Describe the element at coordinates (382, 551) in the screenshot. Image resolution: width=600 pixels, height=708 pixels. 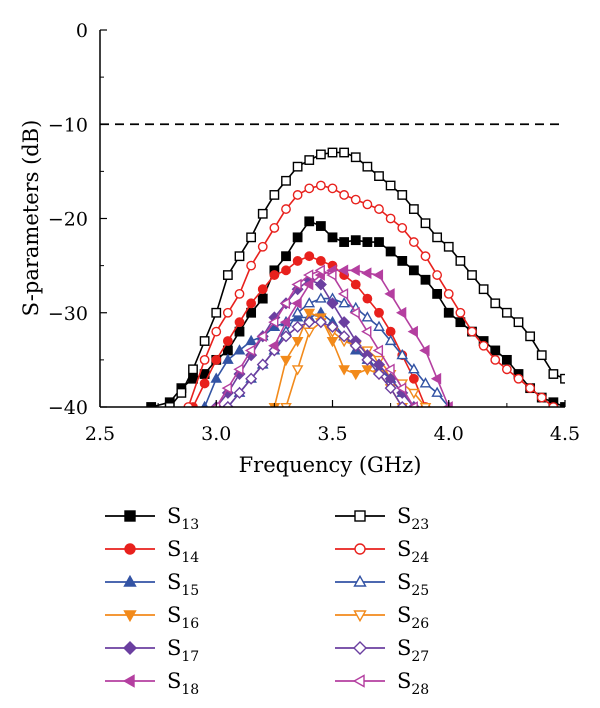
I see `legend-item-S24: S24` at that location.